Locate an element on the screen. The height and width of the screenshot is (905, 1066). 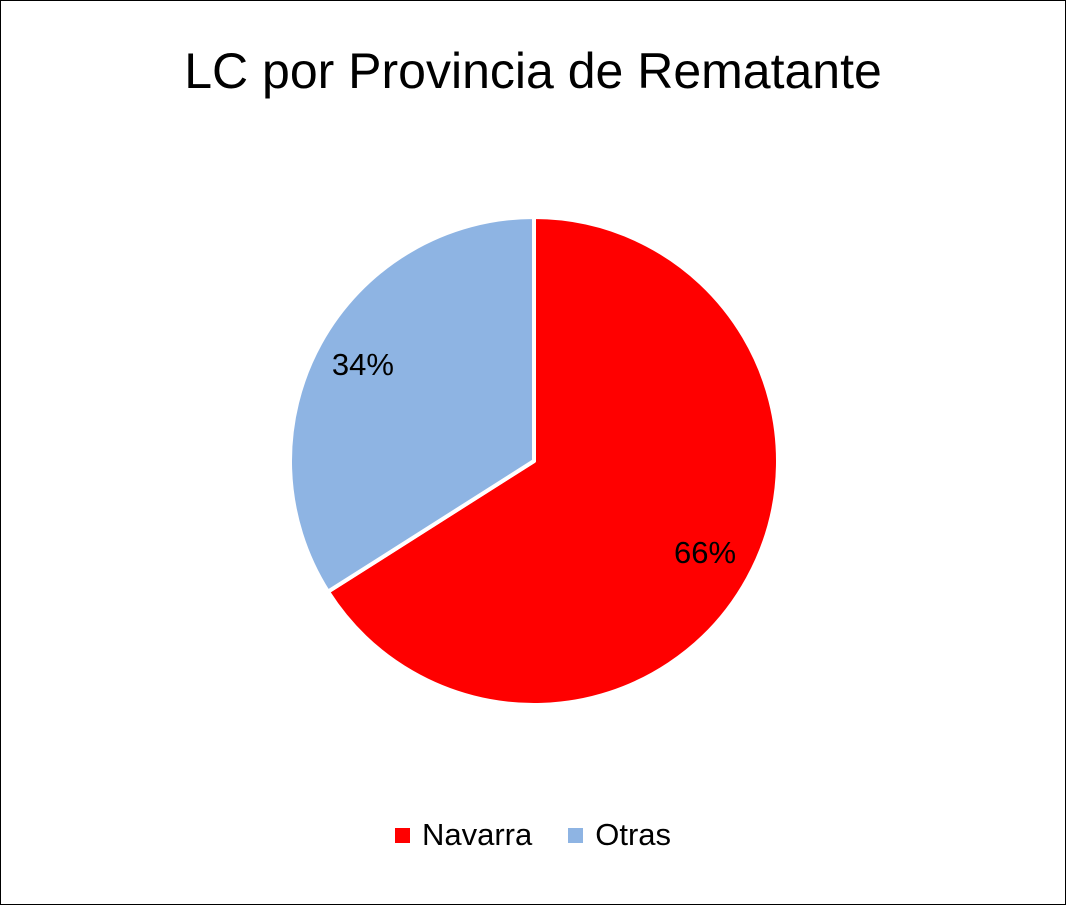
legend-swatch-navarra is located at coordinates (402, 835).